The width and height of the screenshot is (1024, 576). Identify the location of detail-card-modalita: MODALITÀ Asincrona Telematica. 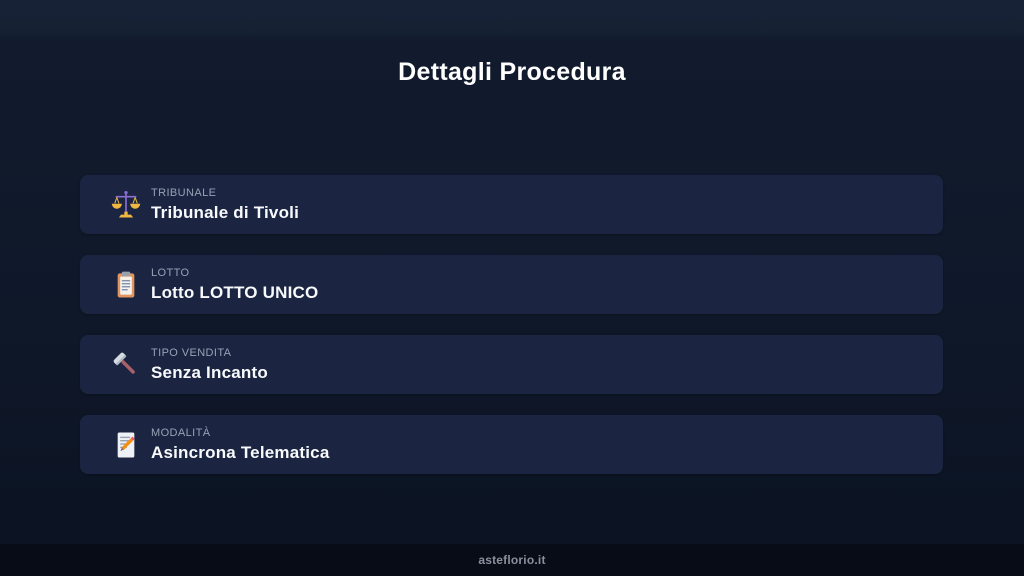
(511, 444).